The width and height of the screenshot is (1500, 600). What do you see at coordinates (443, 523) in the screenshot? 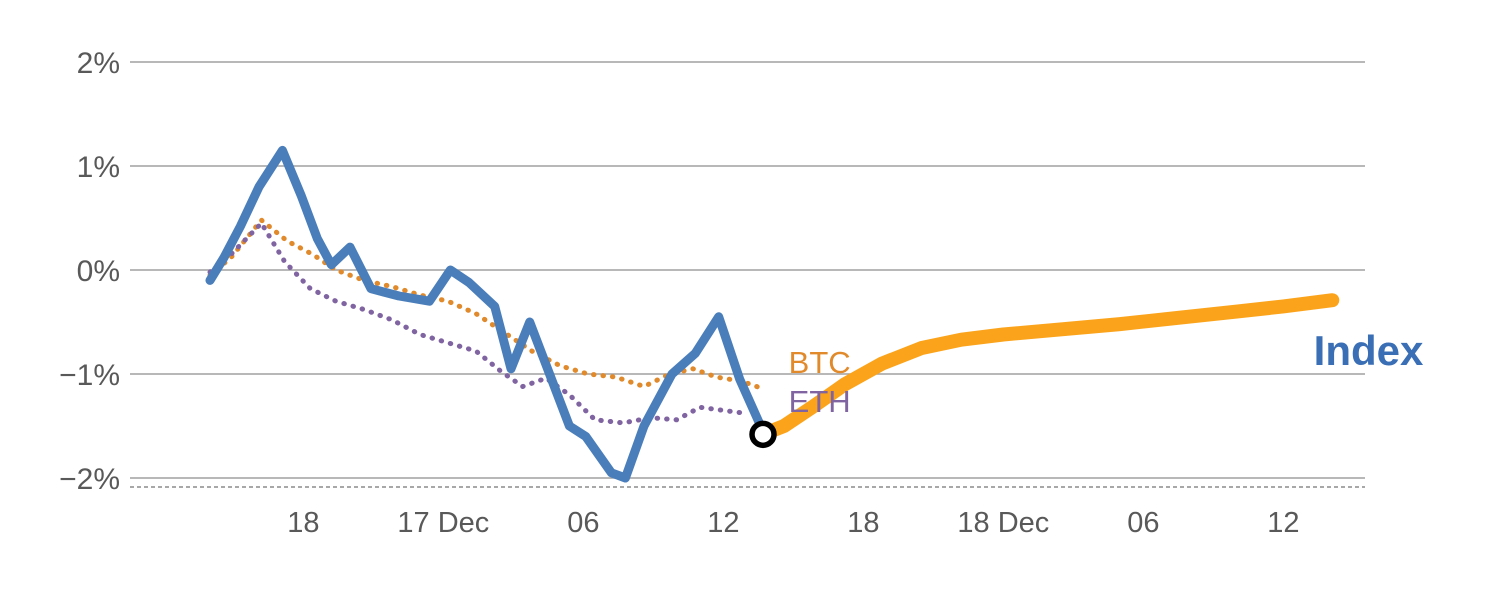
I see `x-tick-label: 17 Dec` at bounding box center [443, 523].